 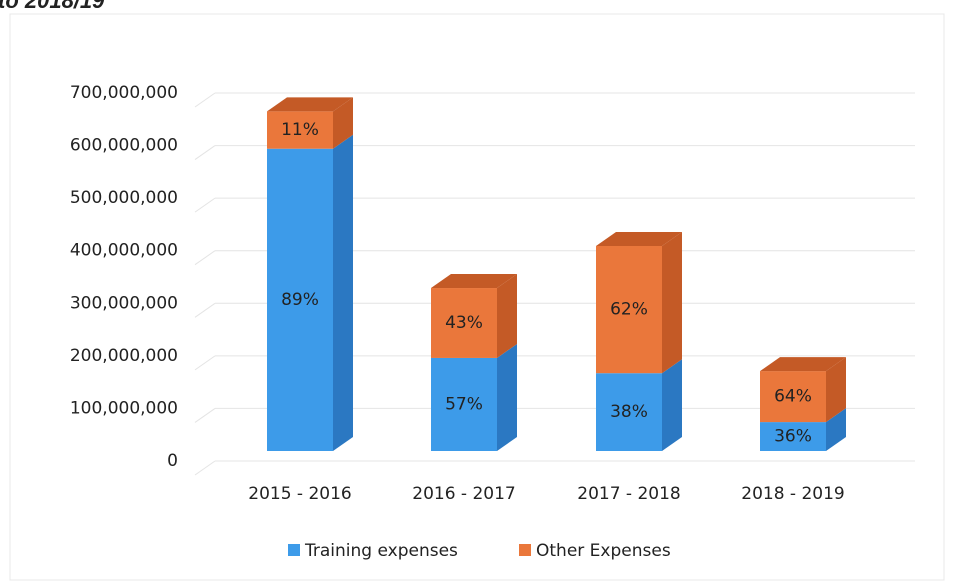 I want to click on y-tick-label: 200,000,000, so click(x=124, y=356).